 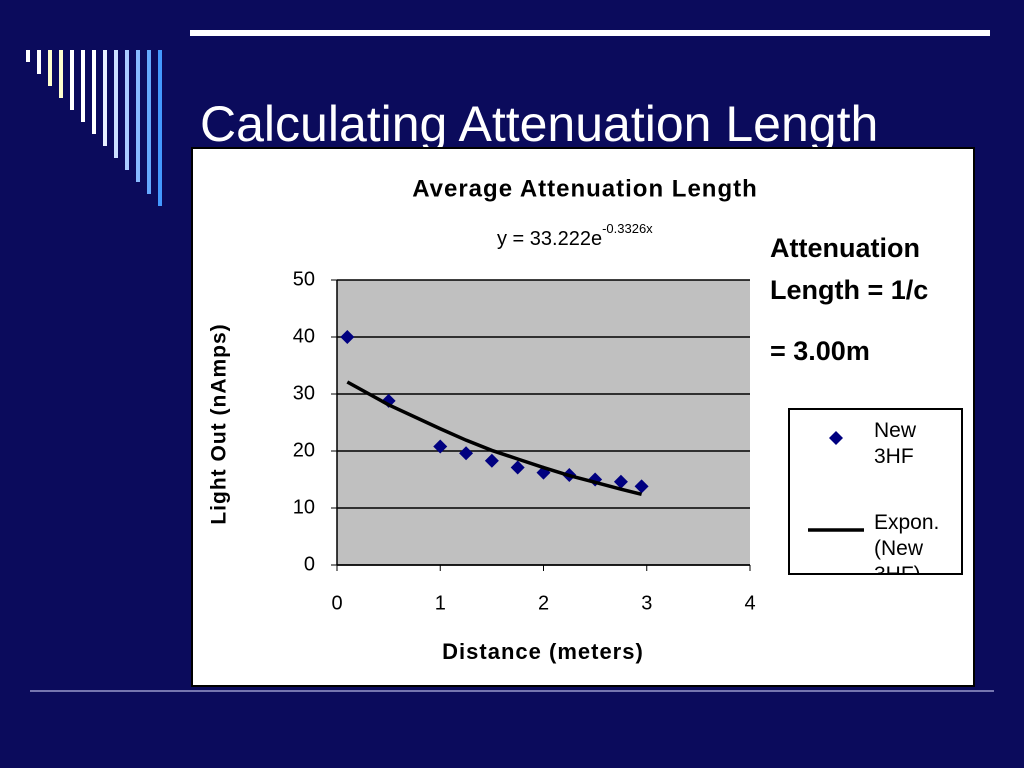 I want to click on stripes, so click(x=94, y=128).